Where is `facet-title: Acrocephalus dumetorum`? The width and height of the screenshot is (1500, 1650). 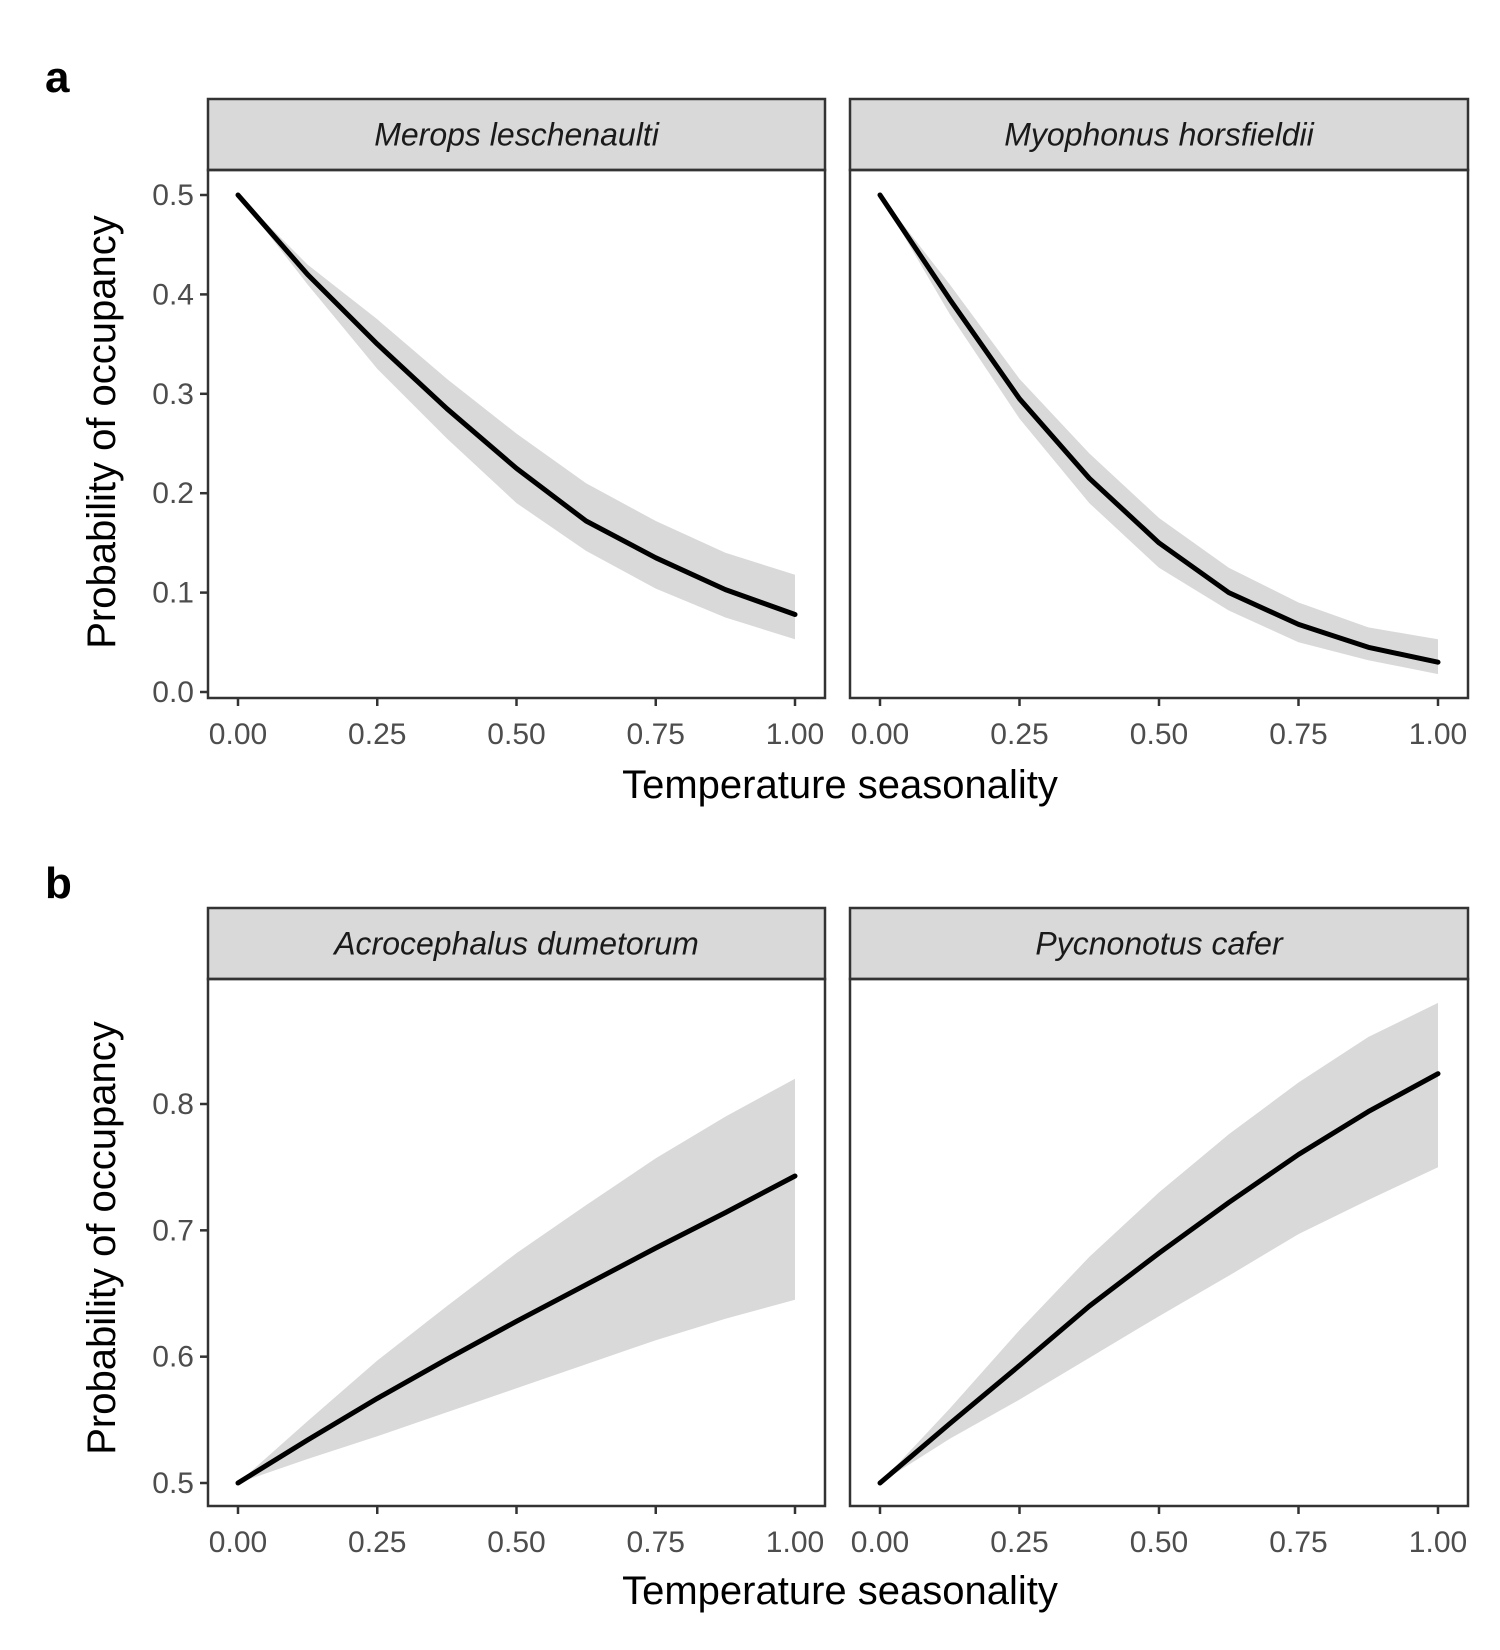 facet-title: Acrocephalus dumetorum is located at coordinates (515, 944).